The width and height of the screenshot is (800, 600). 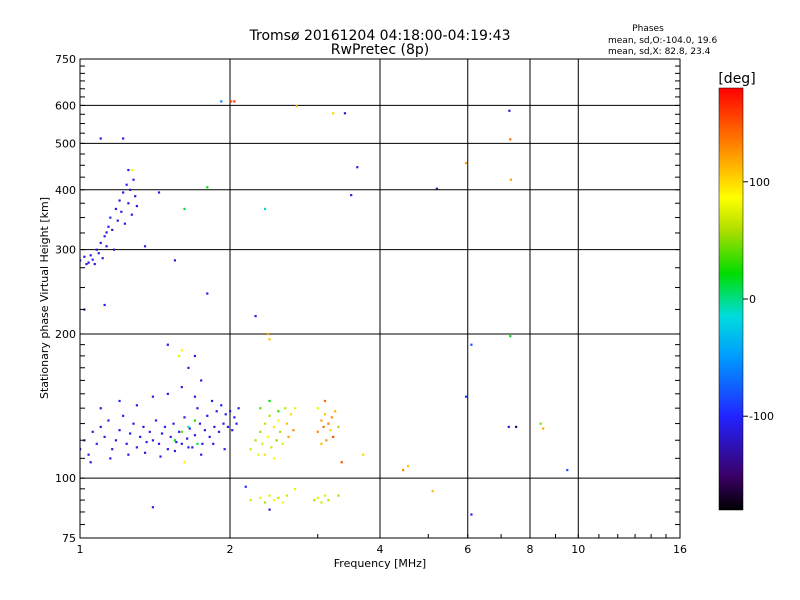 I want to click on colorbar: [deg] 100 0 -100, so click(x=746, y=291).